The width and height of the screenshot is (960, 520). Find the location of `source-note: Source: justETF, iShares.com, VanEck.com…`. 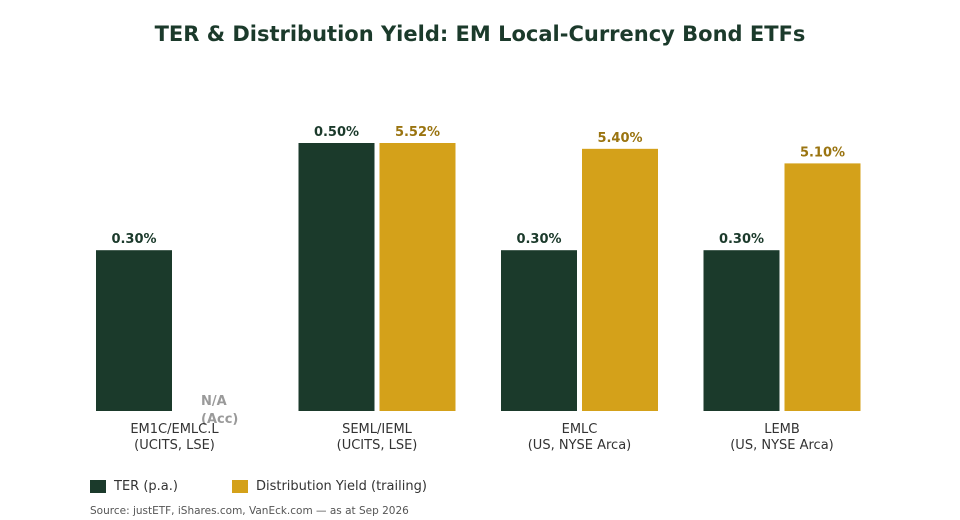

source-note: Source: justETF, iShares.com, VanEck.com… is located at coordinates (249, 511).